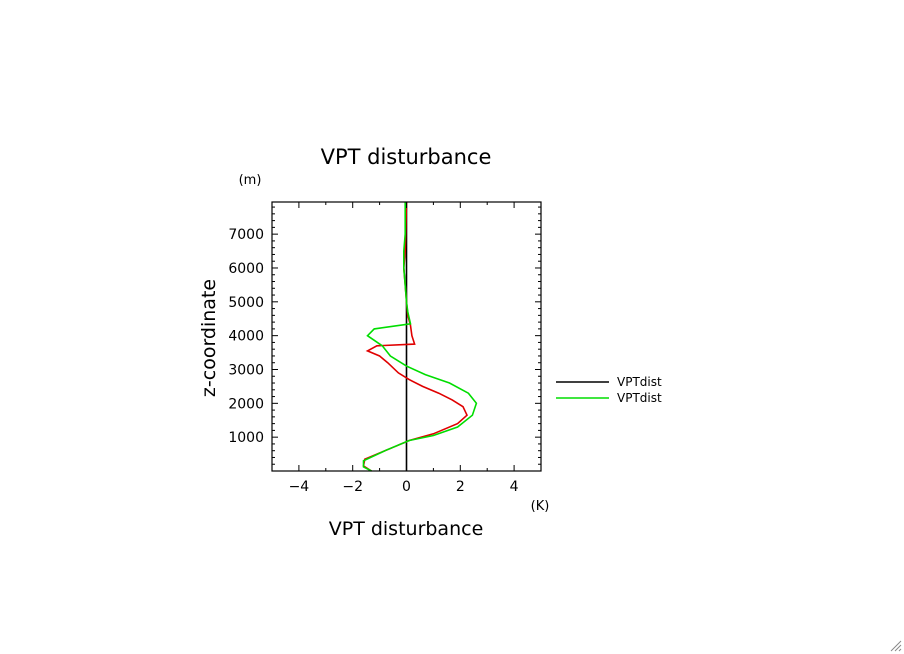 The image size is (904, 654). What do you see at coordinates (246, 303) in the screenshot?
I see `y-tick-label: 5000` at bounding box center [246, 303].